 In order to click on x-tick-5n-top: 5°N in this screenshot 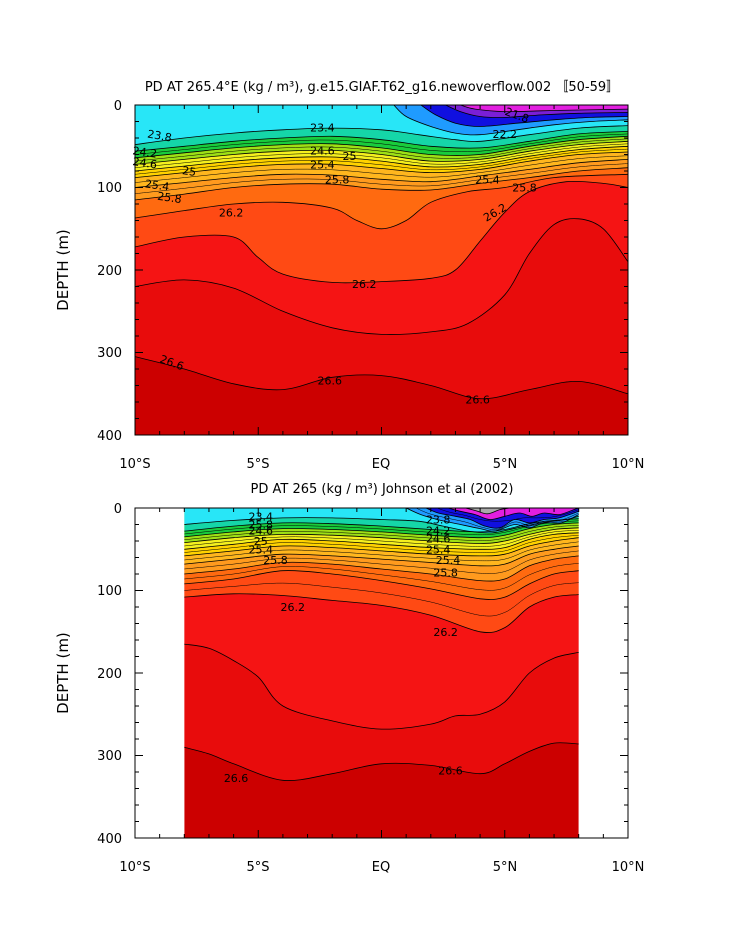, I will do `click(505, 464)`.